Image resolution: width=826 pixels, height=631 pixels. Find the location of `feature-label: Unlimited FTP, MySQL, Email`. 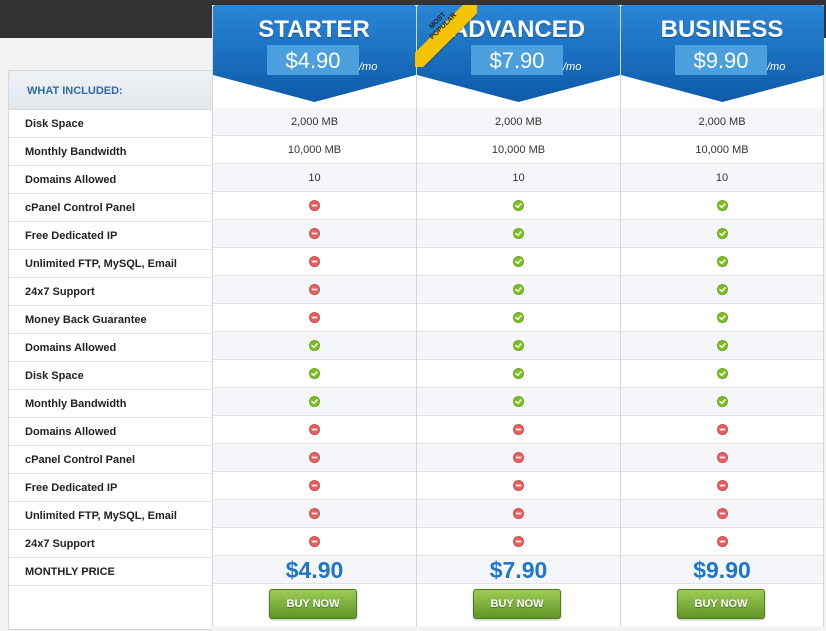

feature-label: Unlimited FTP, MySQL, Email is located at coordinates (110, 516).